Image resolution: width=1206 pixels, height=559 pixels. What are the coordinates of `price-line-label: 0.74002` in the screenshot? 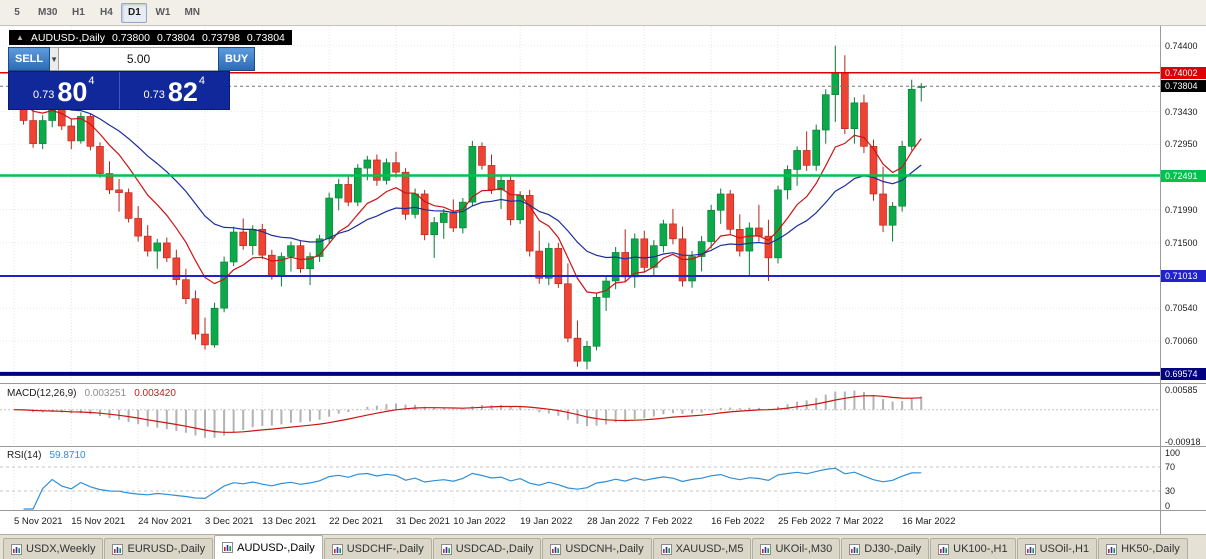 It's located at (1183, 72).